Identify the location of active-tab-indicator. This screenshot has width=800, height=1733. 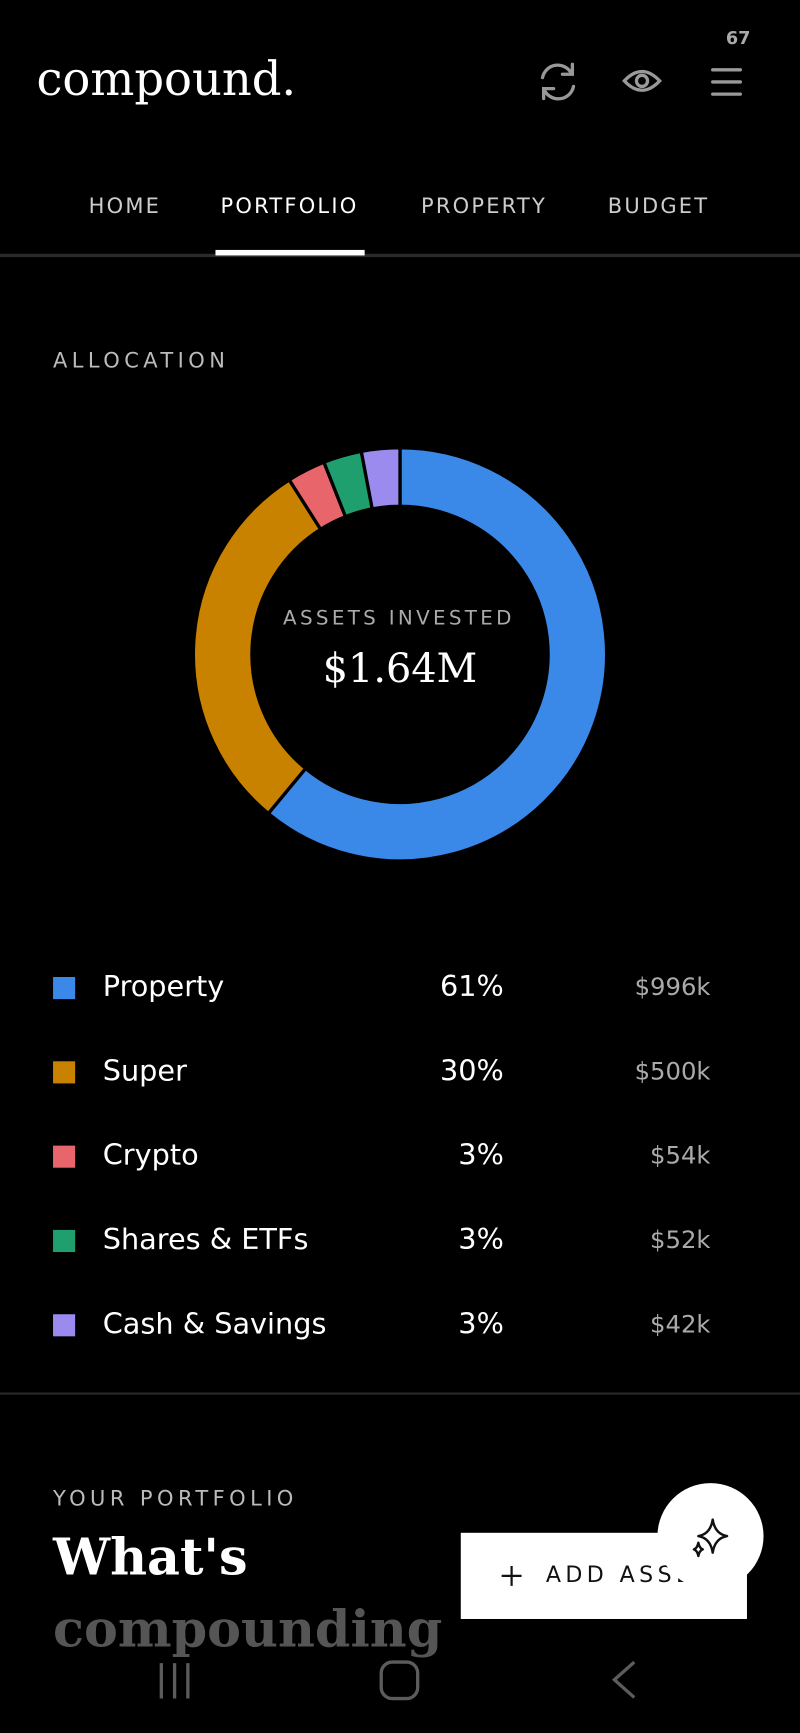
(290, 252).